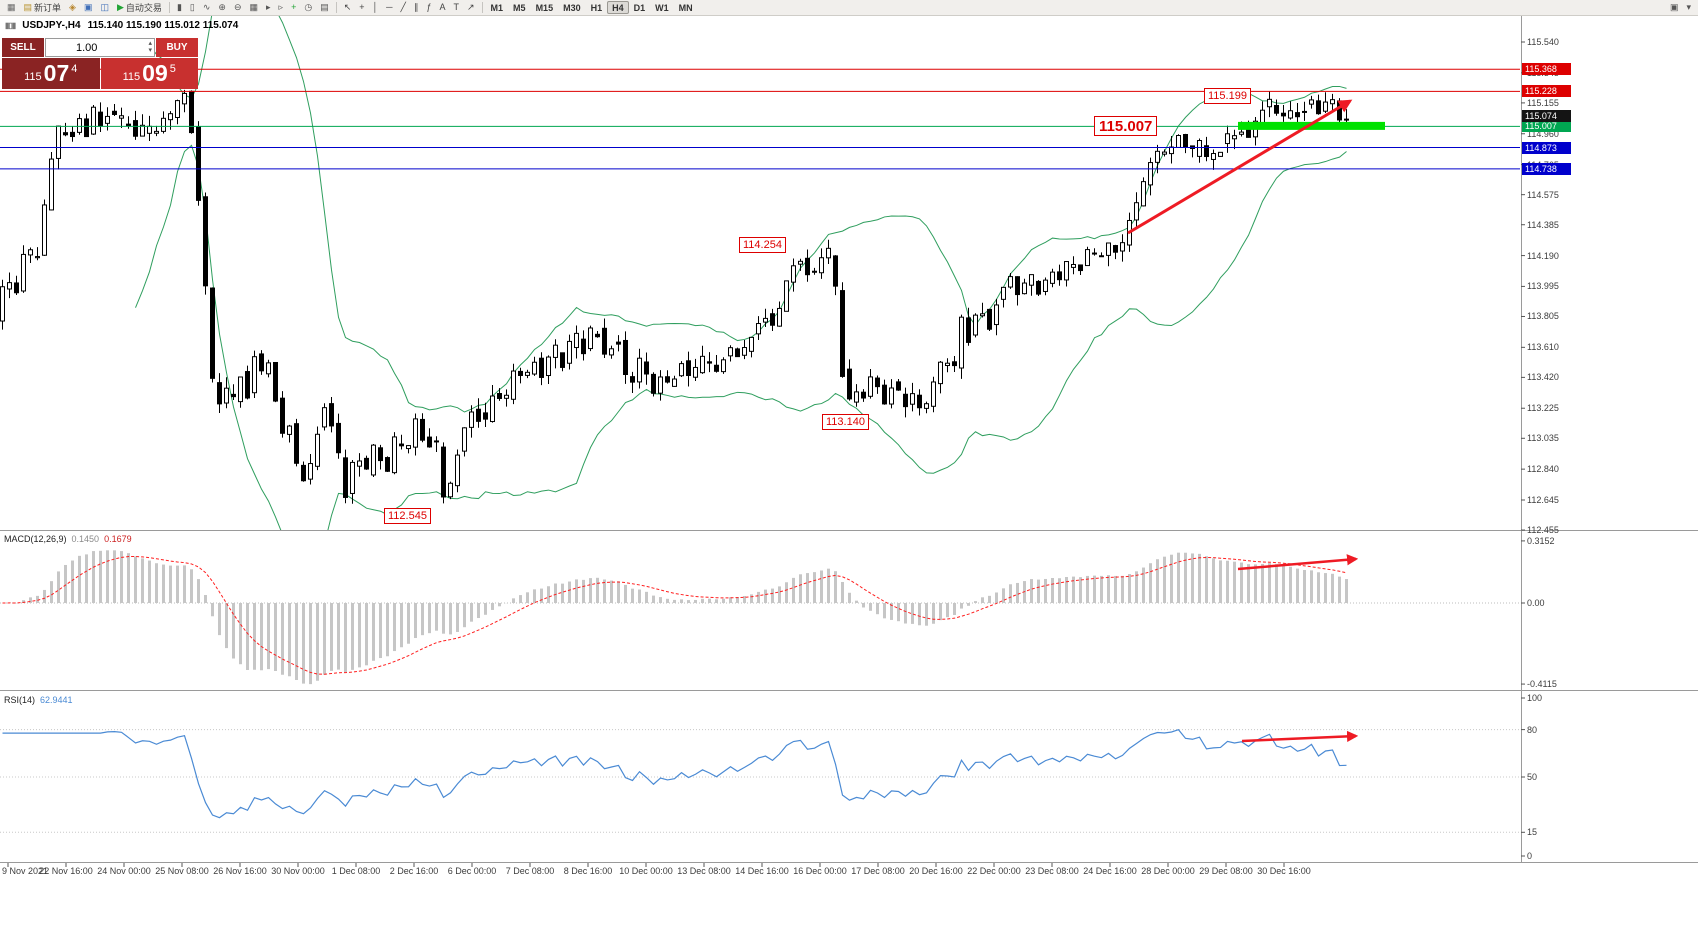  What do you see at coordinates (33, 77) in the screenshot?
I see `sell-price-prefix: 115` at bounding box center [33, 77].